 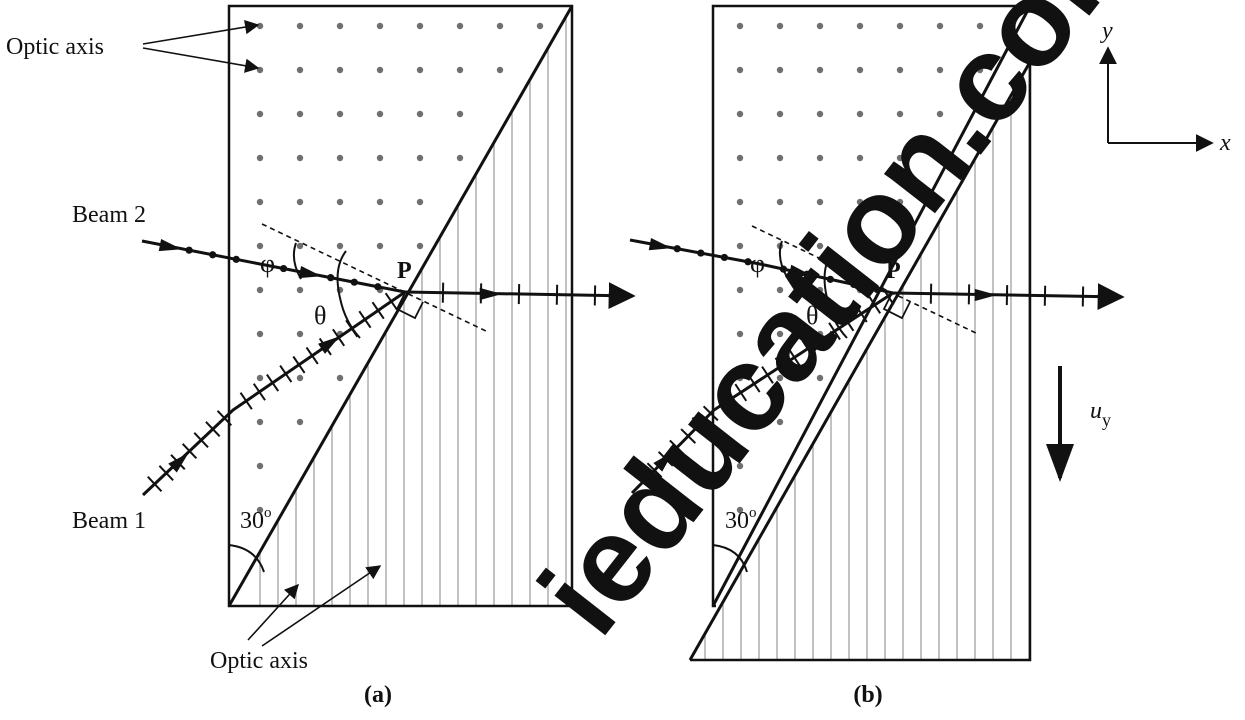 I want to click on angle-arc-a, so click(x=246, y=558).